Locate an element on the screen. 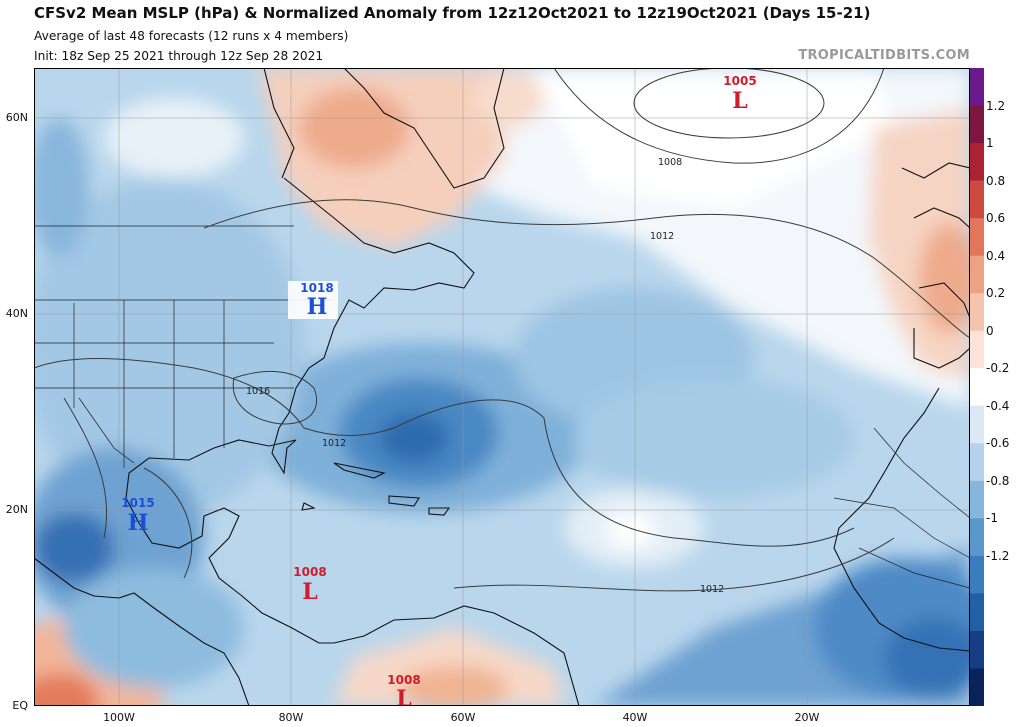 The width and height of the screenshot is (1024, 727). colorbar-tick-label: -1 is located at coordinates (992, 518).